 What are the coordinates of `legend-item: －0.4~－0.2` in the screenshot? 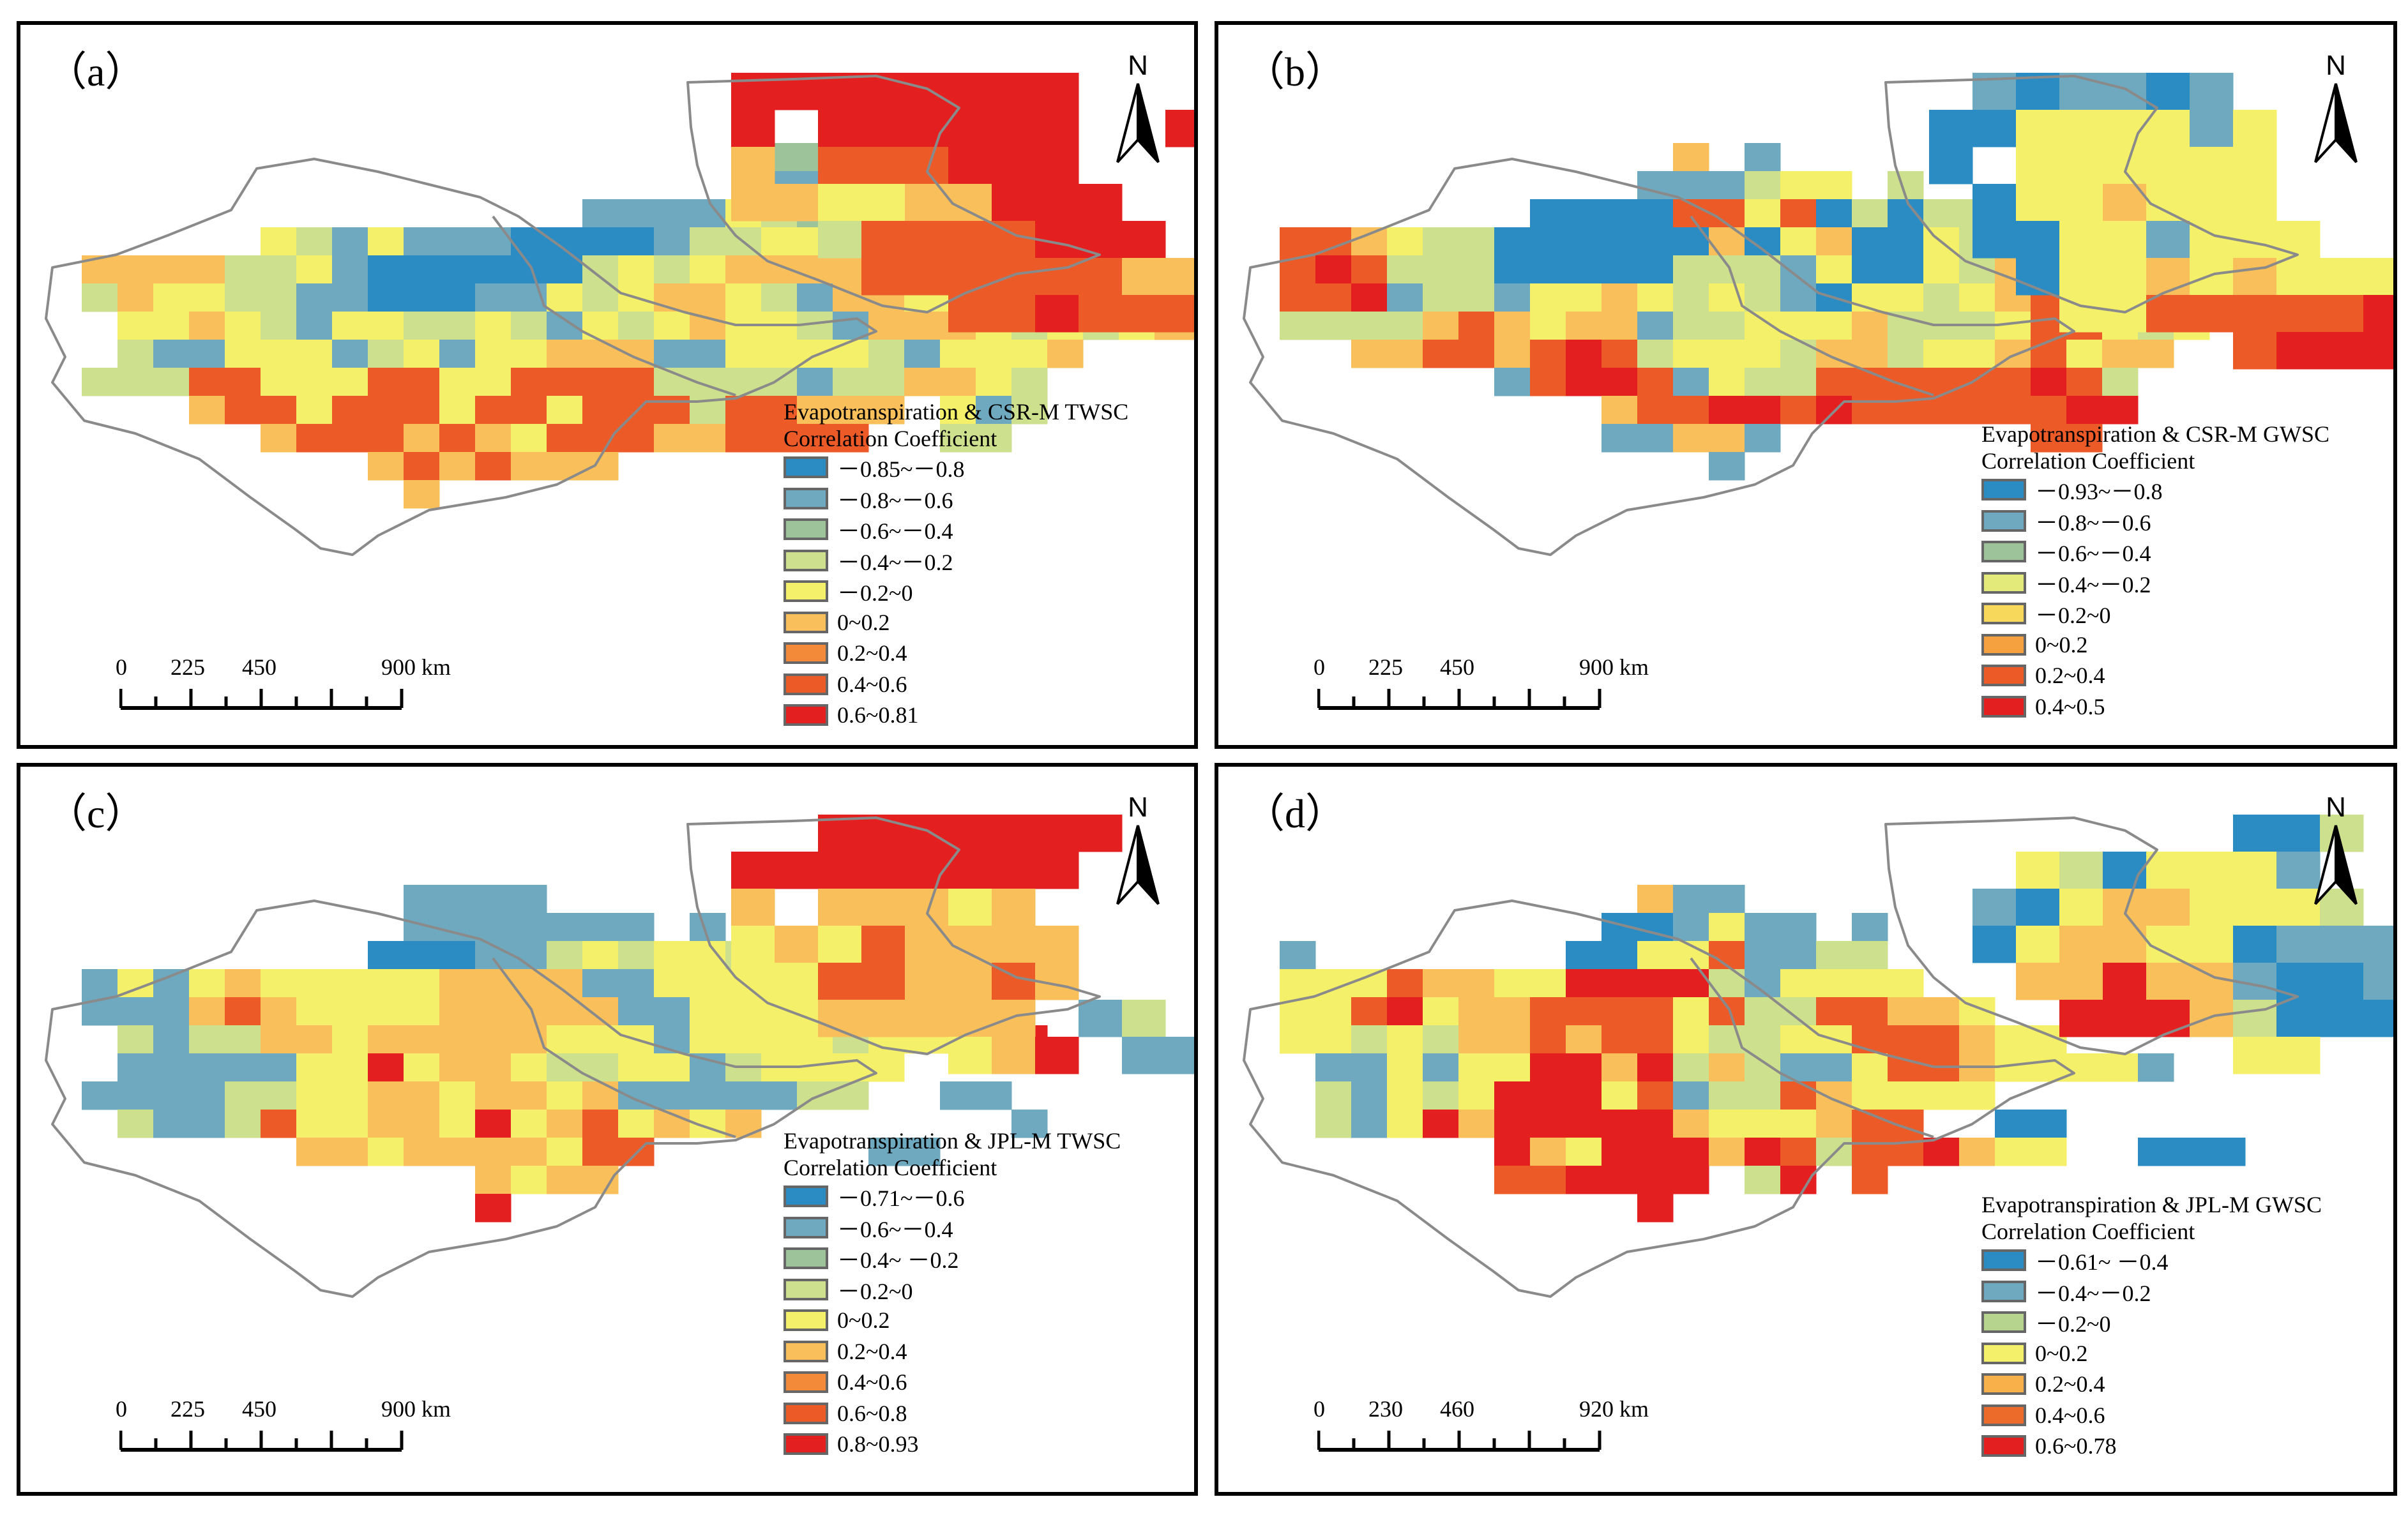 It's located at (2155, 583).